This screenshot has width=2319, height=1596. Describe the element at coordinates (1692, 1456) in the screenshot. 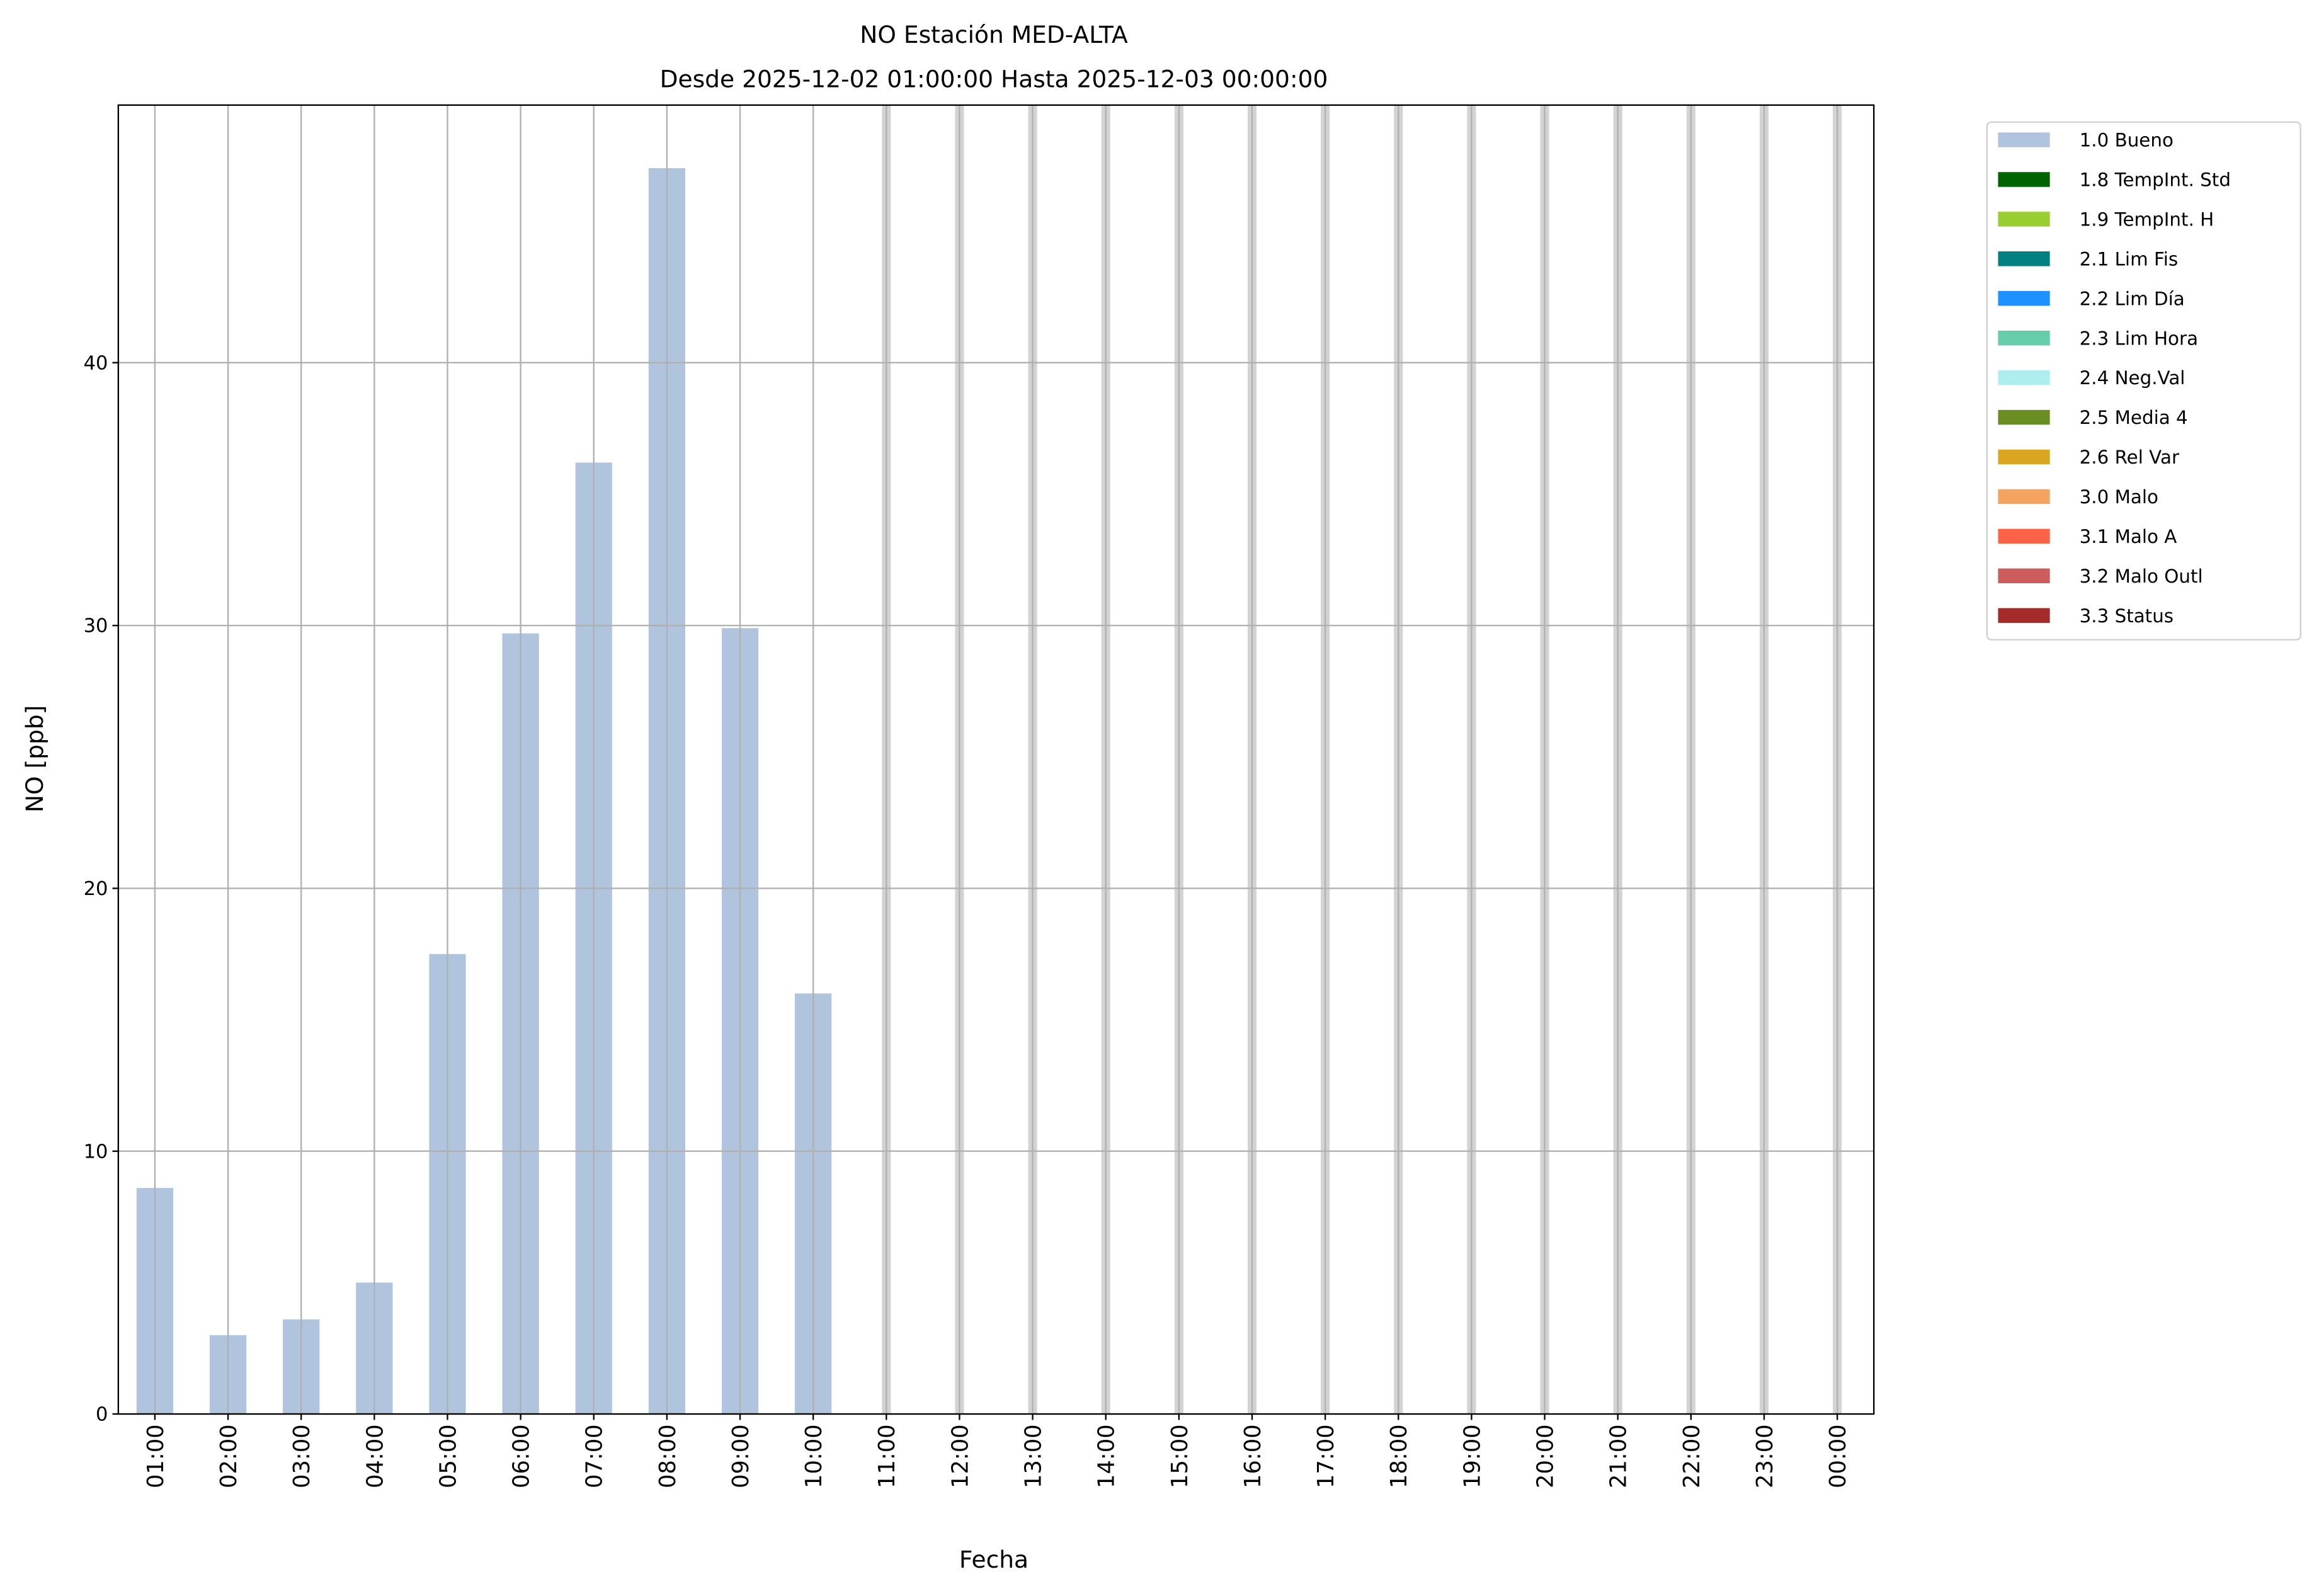

I see `x-tick-label: 22:00` at that location.